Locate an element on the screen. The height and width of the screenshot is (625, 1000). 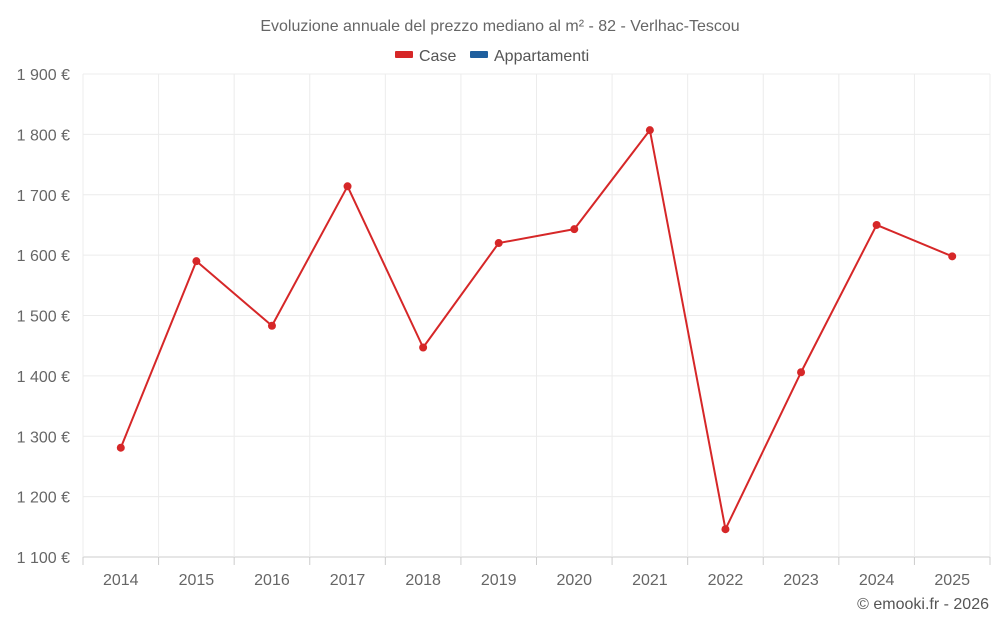
y-tick-label: 1 800 € is located at coordinates (43, 135).